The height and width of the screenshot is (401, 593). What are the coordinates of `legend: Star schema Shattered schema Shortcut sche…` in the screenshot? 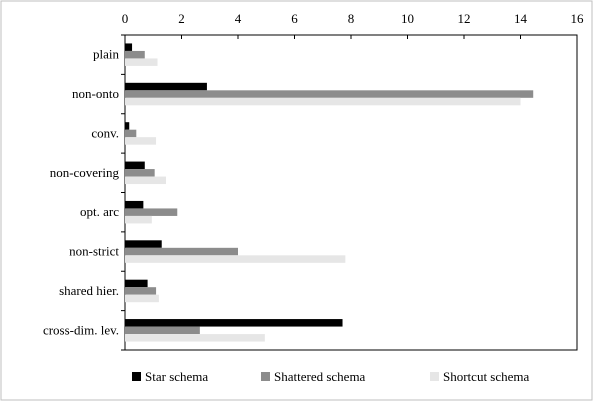 It's located at (331, 376).